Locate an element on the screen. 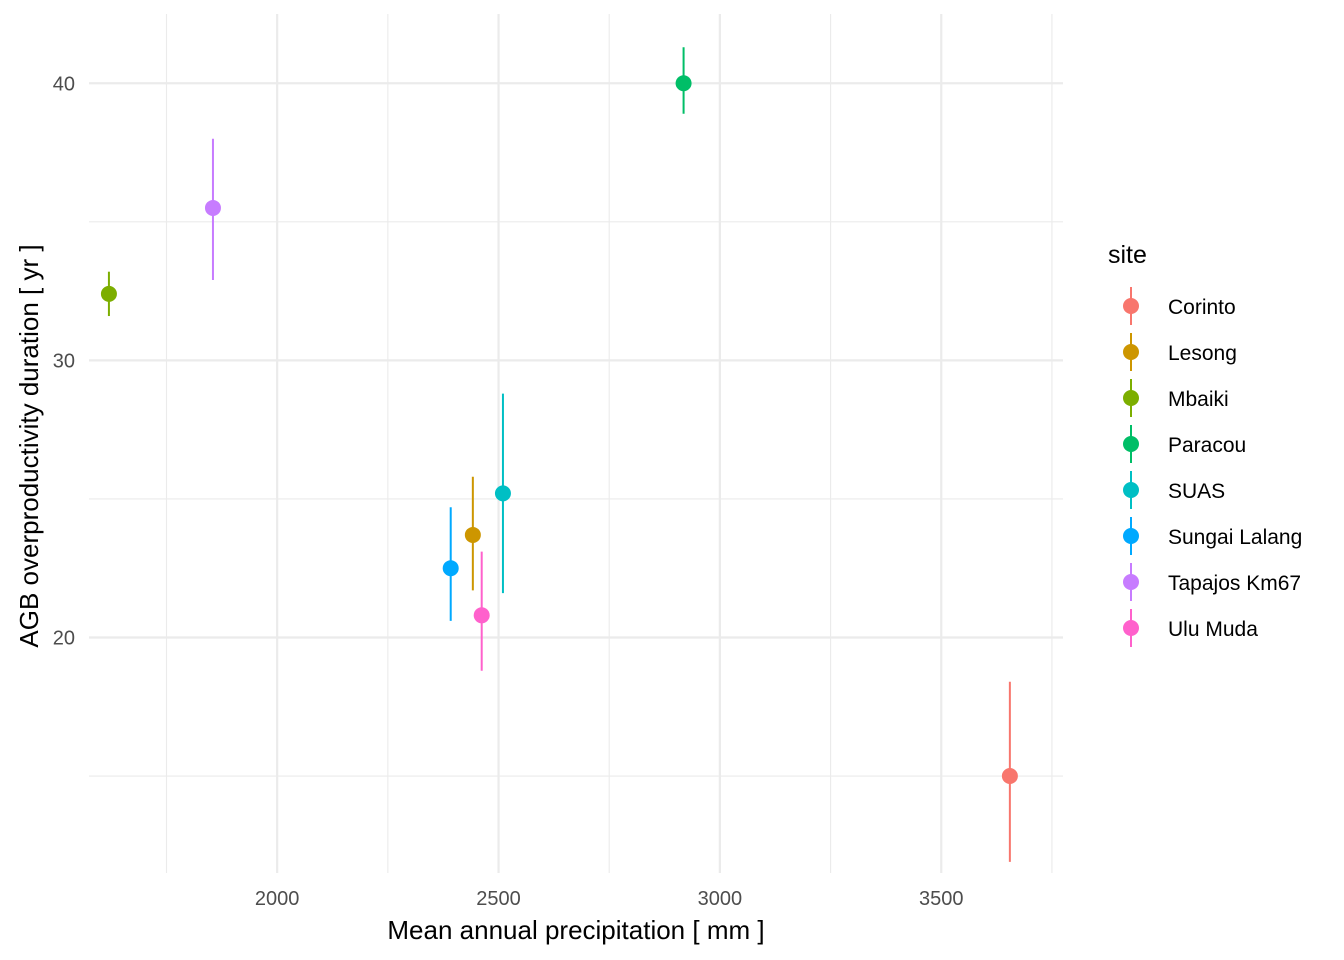 The height and width of the screenshot is (960, 1344). legend-item-suas: SUAS is located at coordinates (1174, 490).